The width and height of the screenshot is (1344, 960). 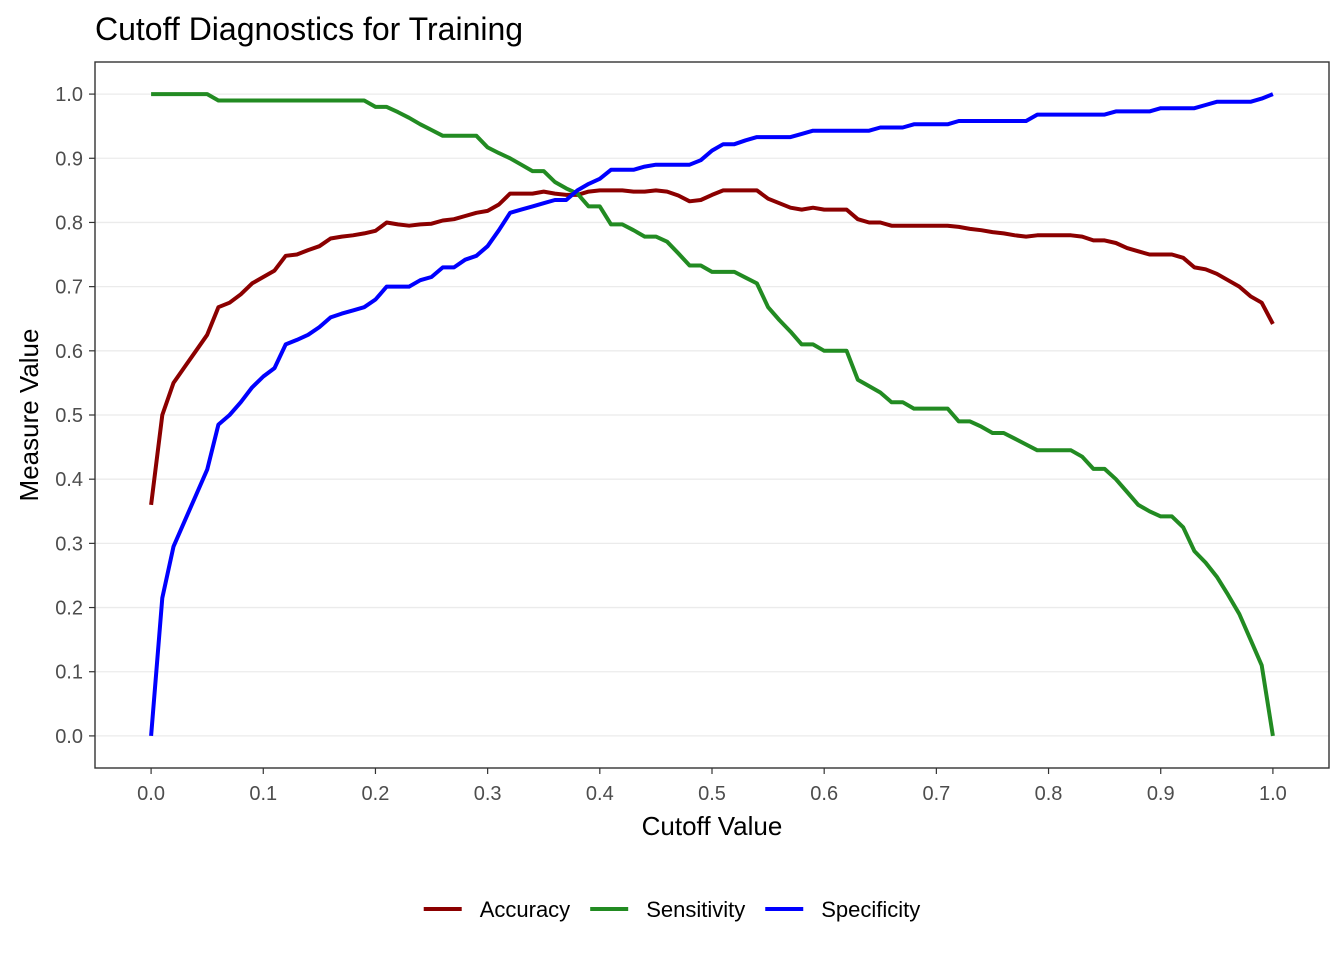 What do you see at coordinates (712, 826) in the screenshot?
I see `x-axis-title: Cutoff Value` at bounding box center [712, 826].